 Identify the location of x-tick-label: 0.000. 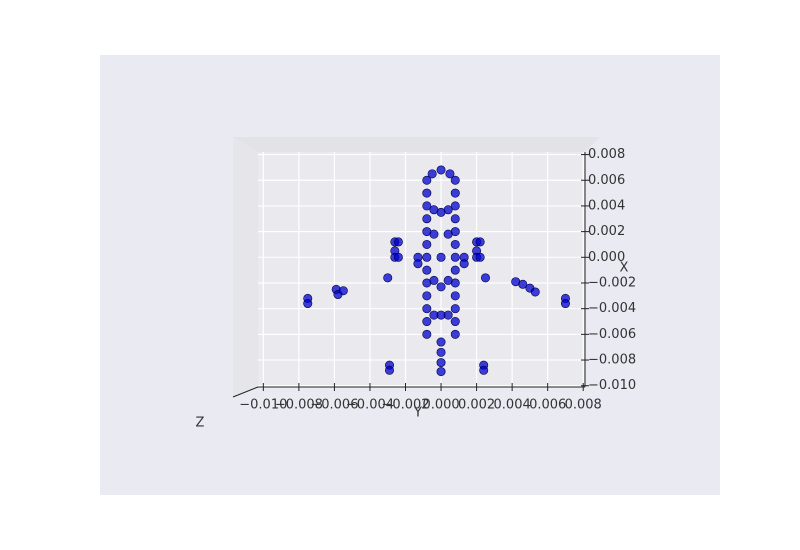
(440, 405).